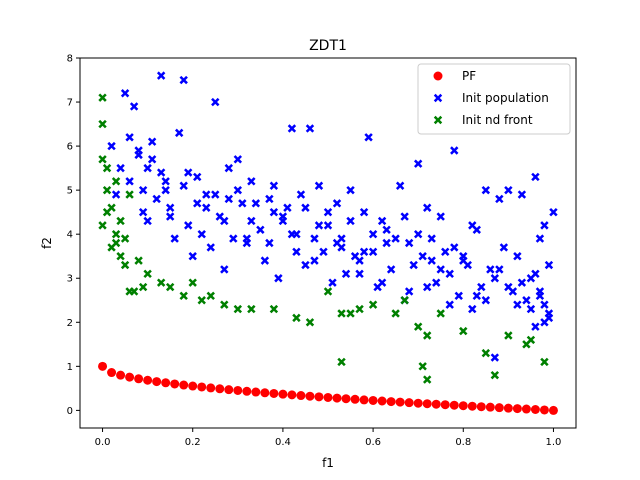 This screenshot has width=640, height=480. I want to click on chart-title: ZDT1, so click(328, 46).